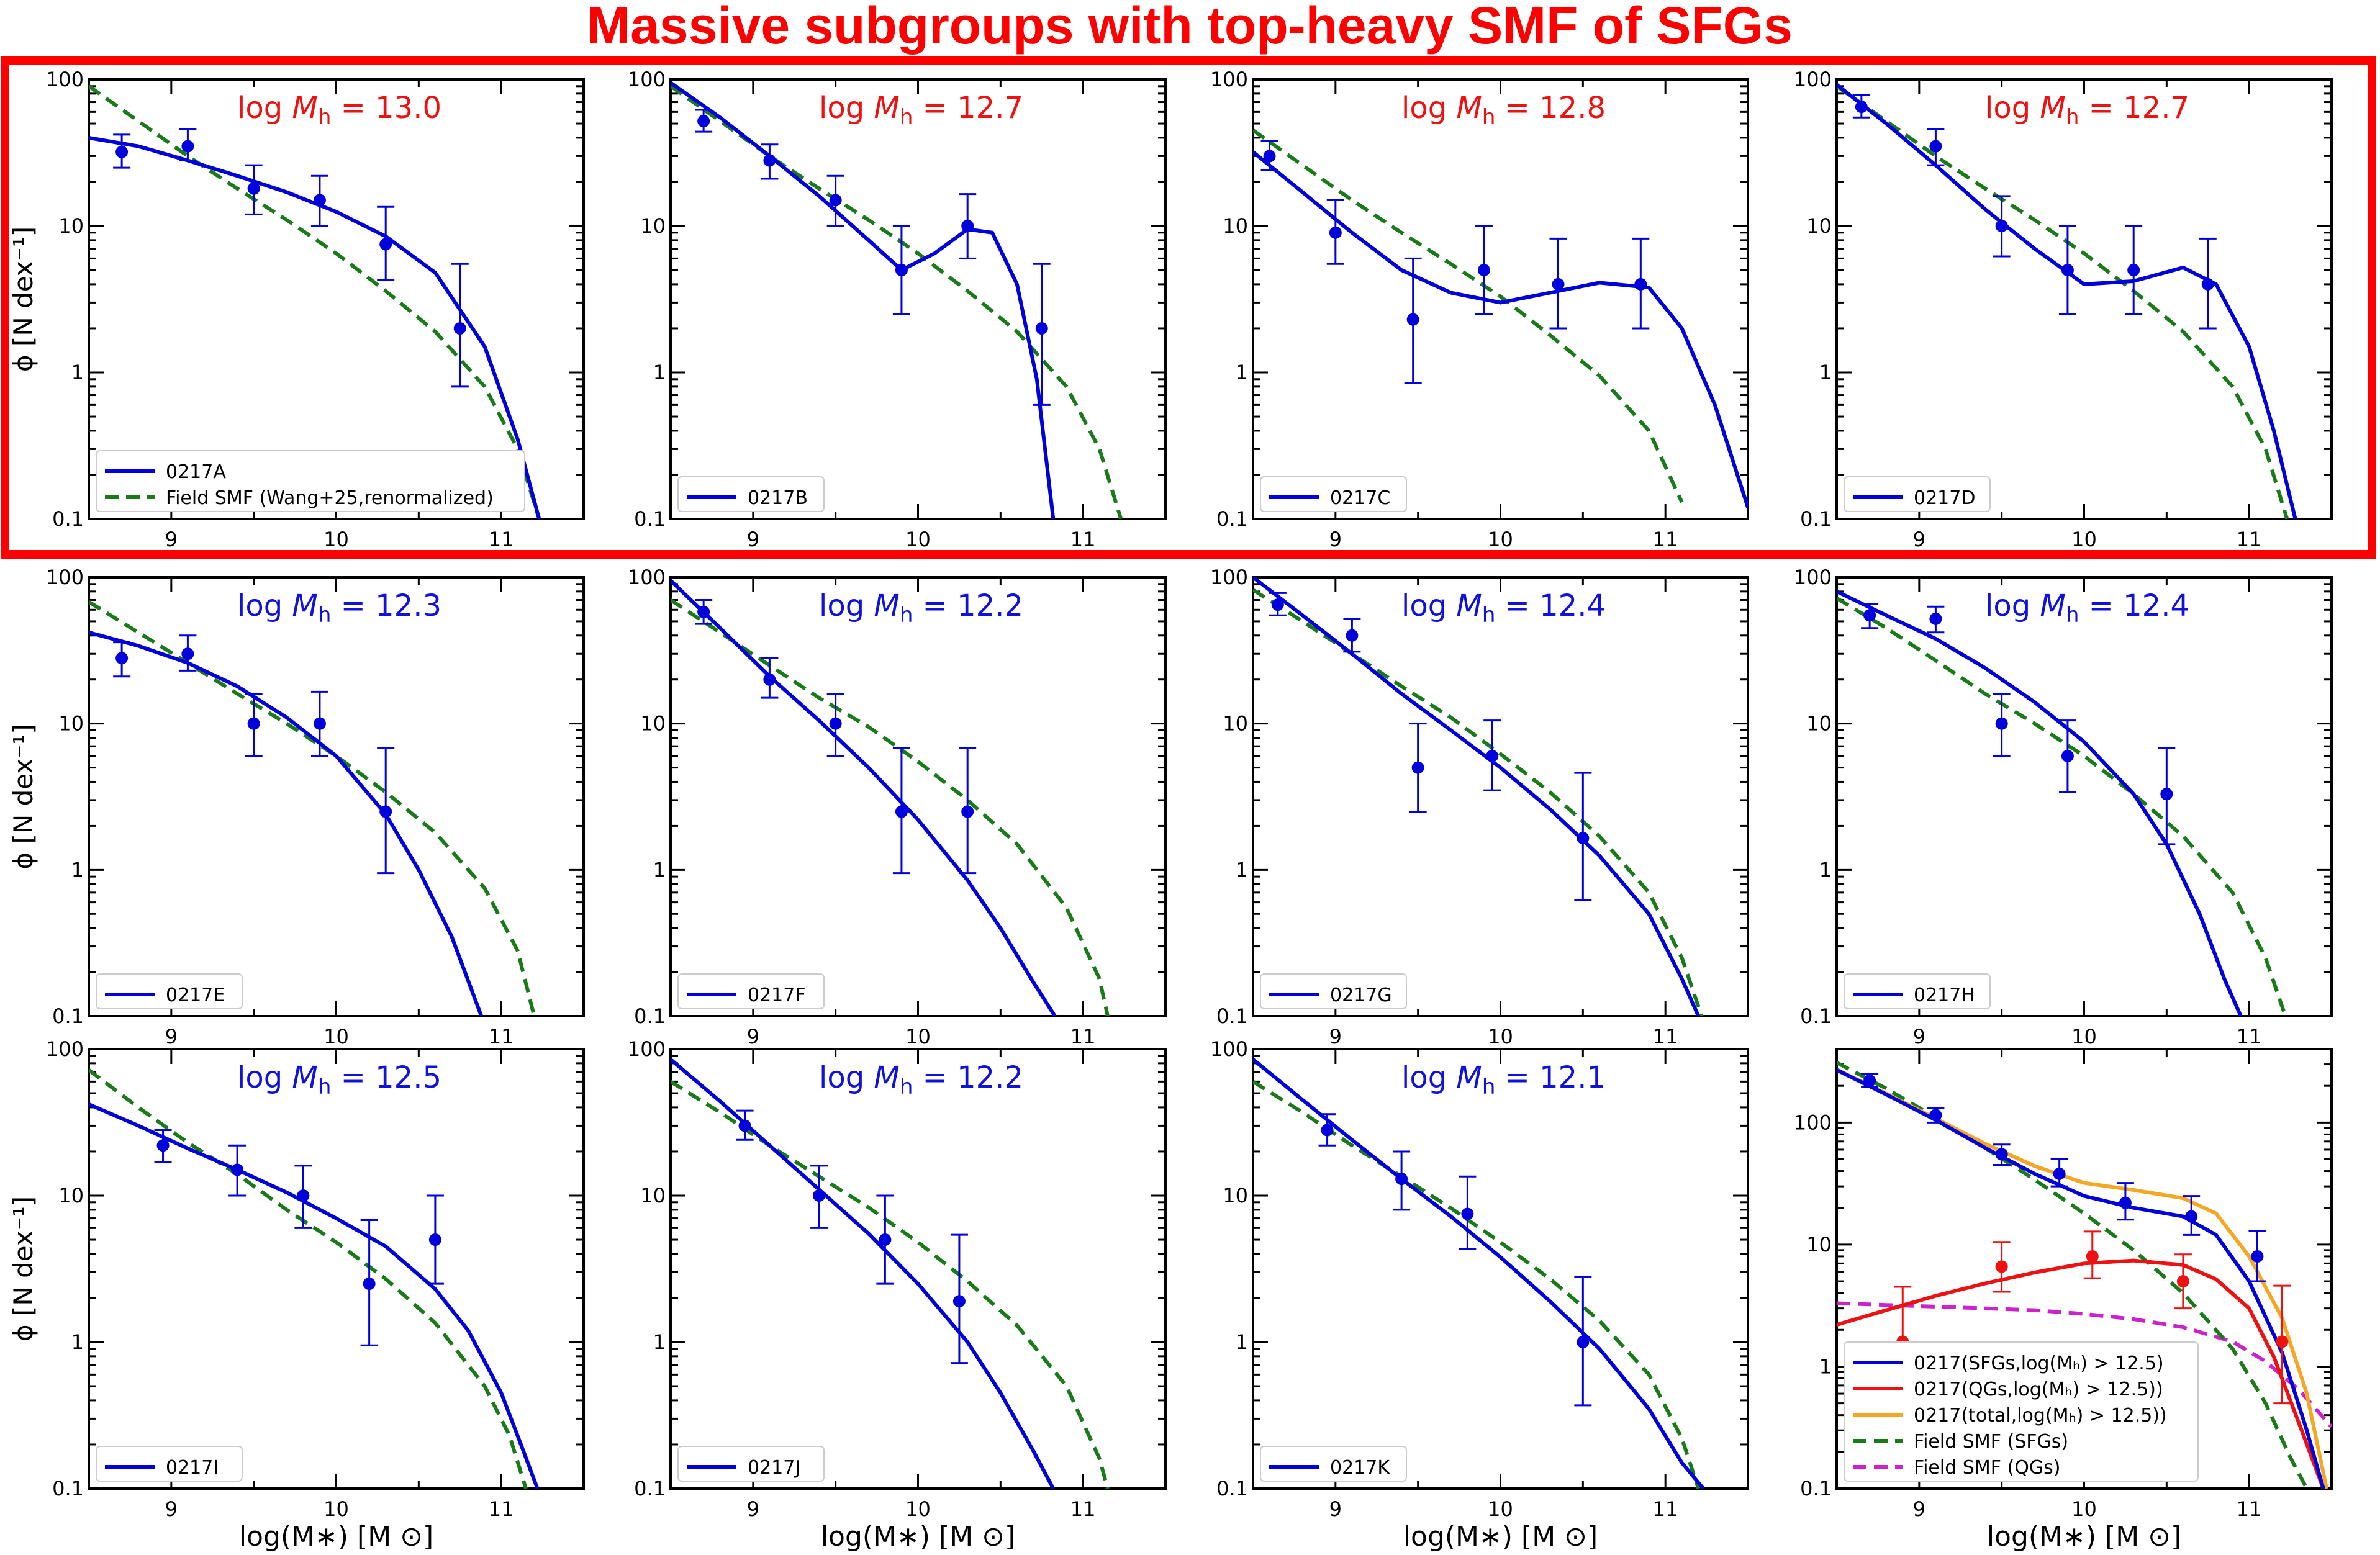  I want to click on panel-title-value: = 12.7, so click(2134, 108).